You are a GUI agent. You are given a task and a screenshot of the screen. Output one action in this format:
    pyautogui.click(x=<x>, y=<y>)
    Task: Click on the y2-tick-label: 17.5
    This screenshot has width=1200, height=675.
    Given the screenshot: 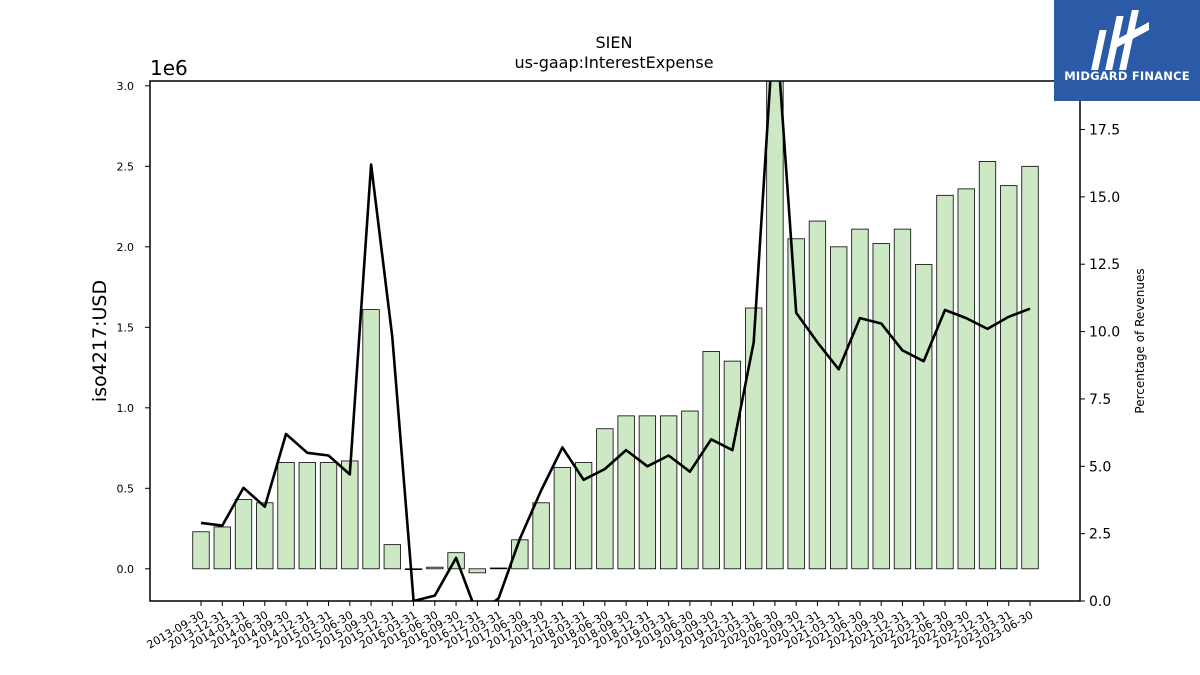 What is the action you would take?
    pyautogui.click(x=1104, y=130)
    